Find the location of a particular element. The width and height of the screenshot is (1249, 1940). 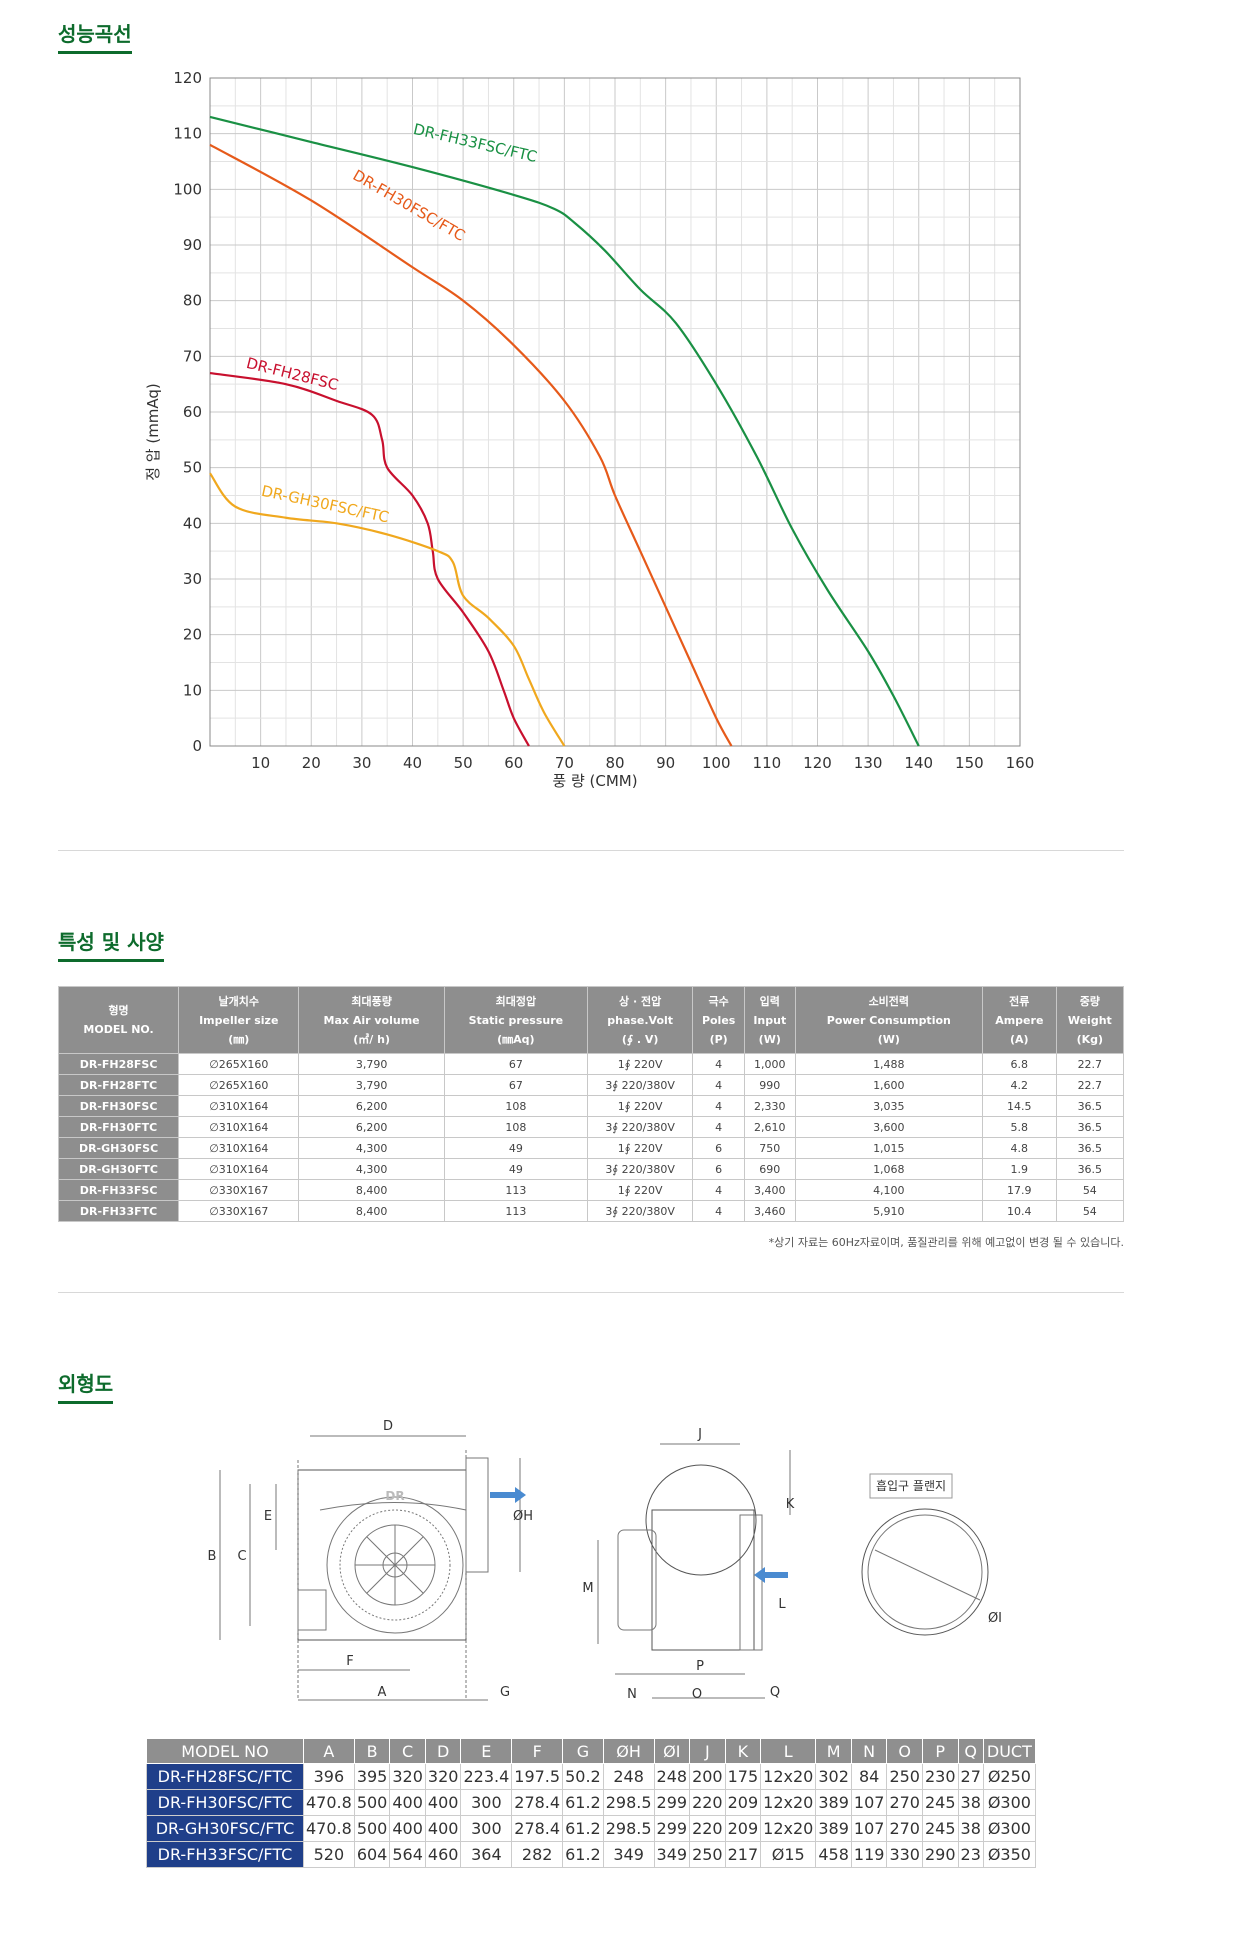

spec-header-unit: (㎜) is located at coordinates (239, 1039).